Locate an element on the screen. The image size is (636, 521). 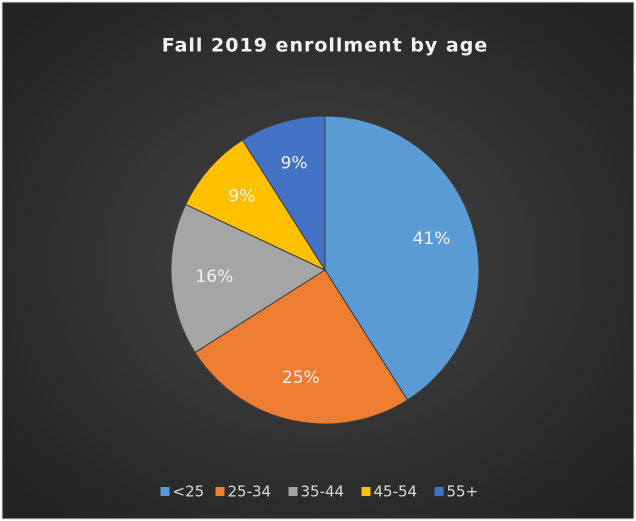
legend-label: 55+ is located at coordinates (463, 492).